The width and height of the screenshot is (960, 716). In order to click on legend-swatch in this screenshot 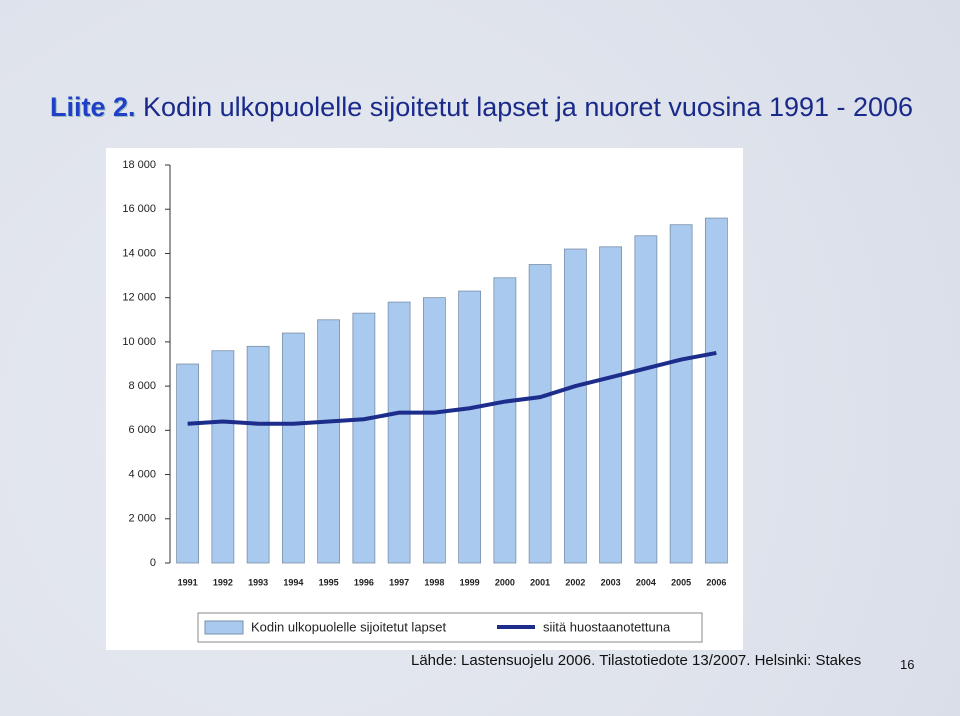, I will do `click(224, 627)`.